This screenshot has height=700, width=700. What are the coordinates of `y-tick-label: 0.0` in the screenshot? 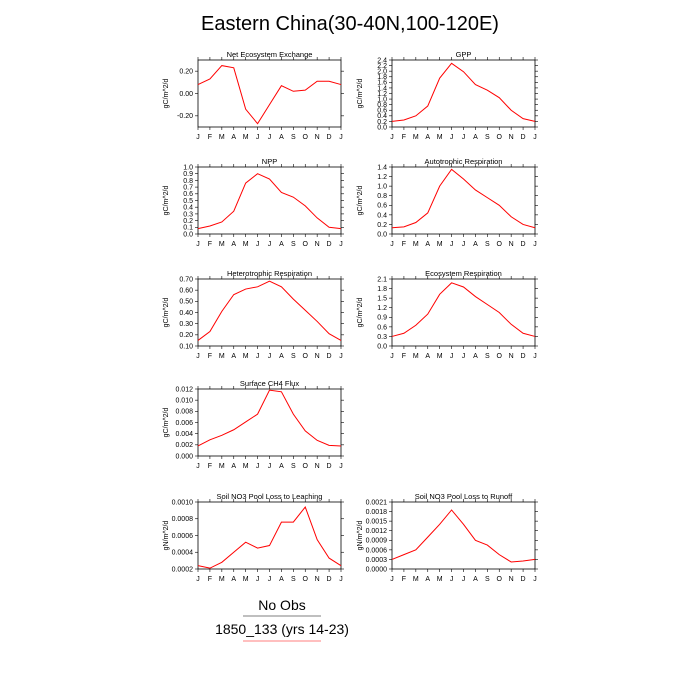 It's located at (382, 346).